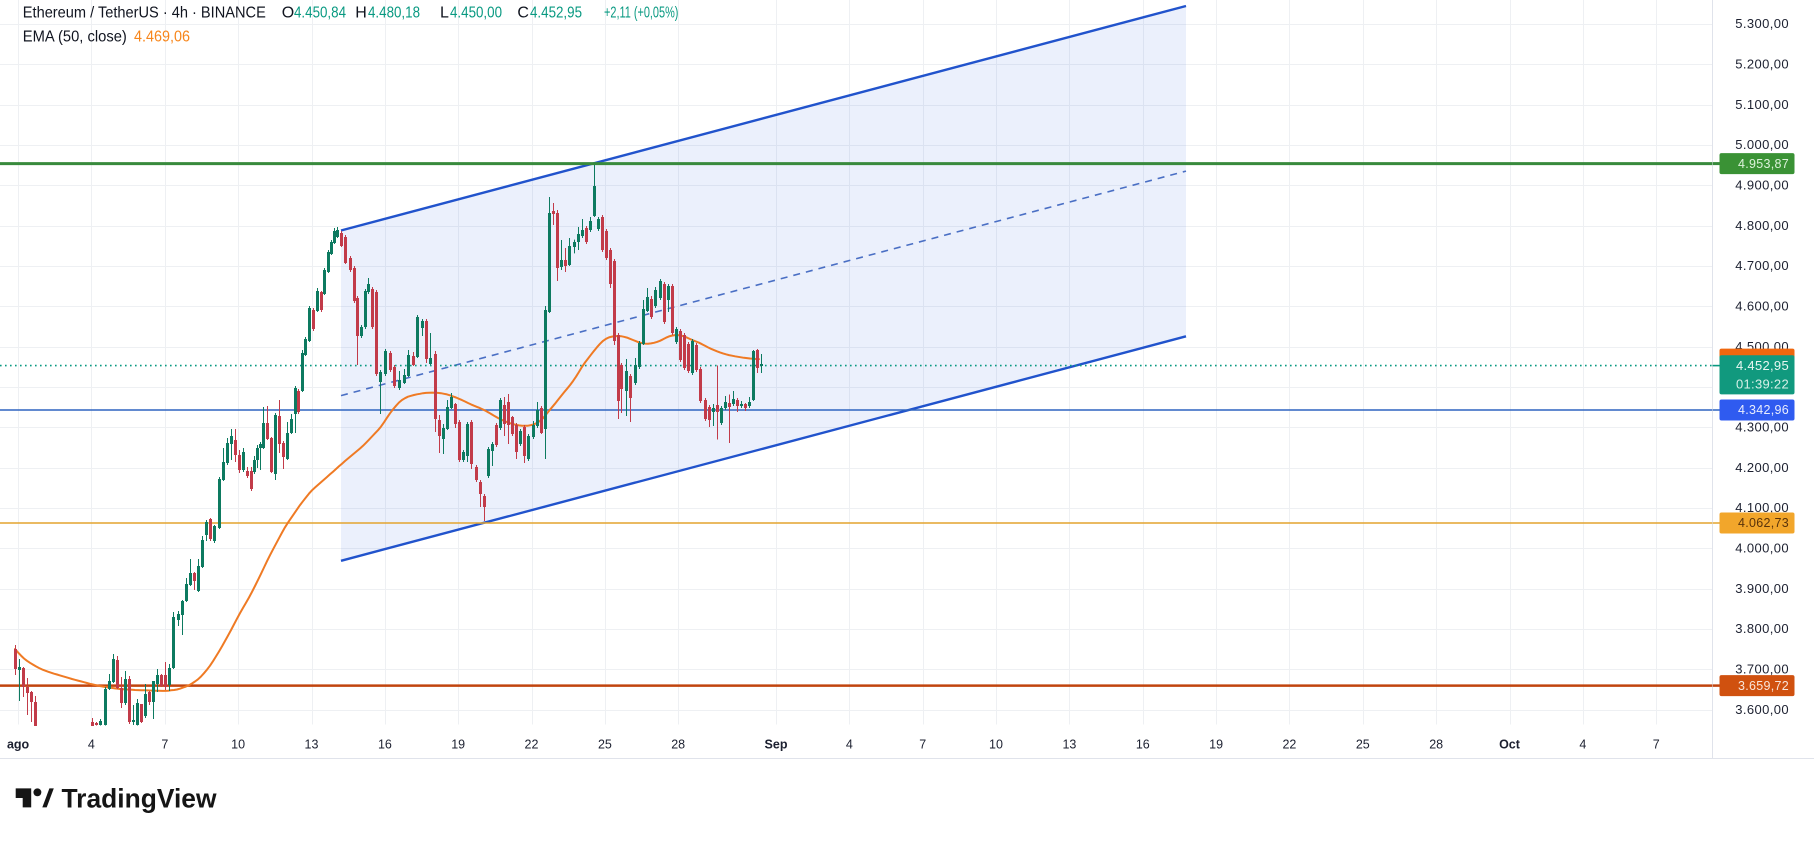 The image size is (1814, 841). What do you see at coordinates (162, 37) in the screenshot?
I see `svg-text: 4.469,06` at bounding box center [162, 37].